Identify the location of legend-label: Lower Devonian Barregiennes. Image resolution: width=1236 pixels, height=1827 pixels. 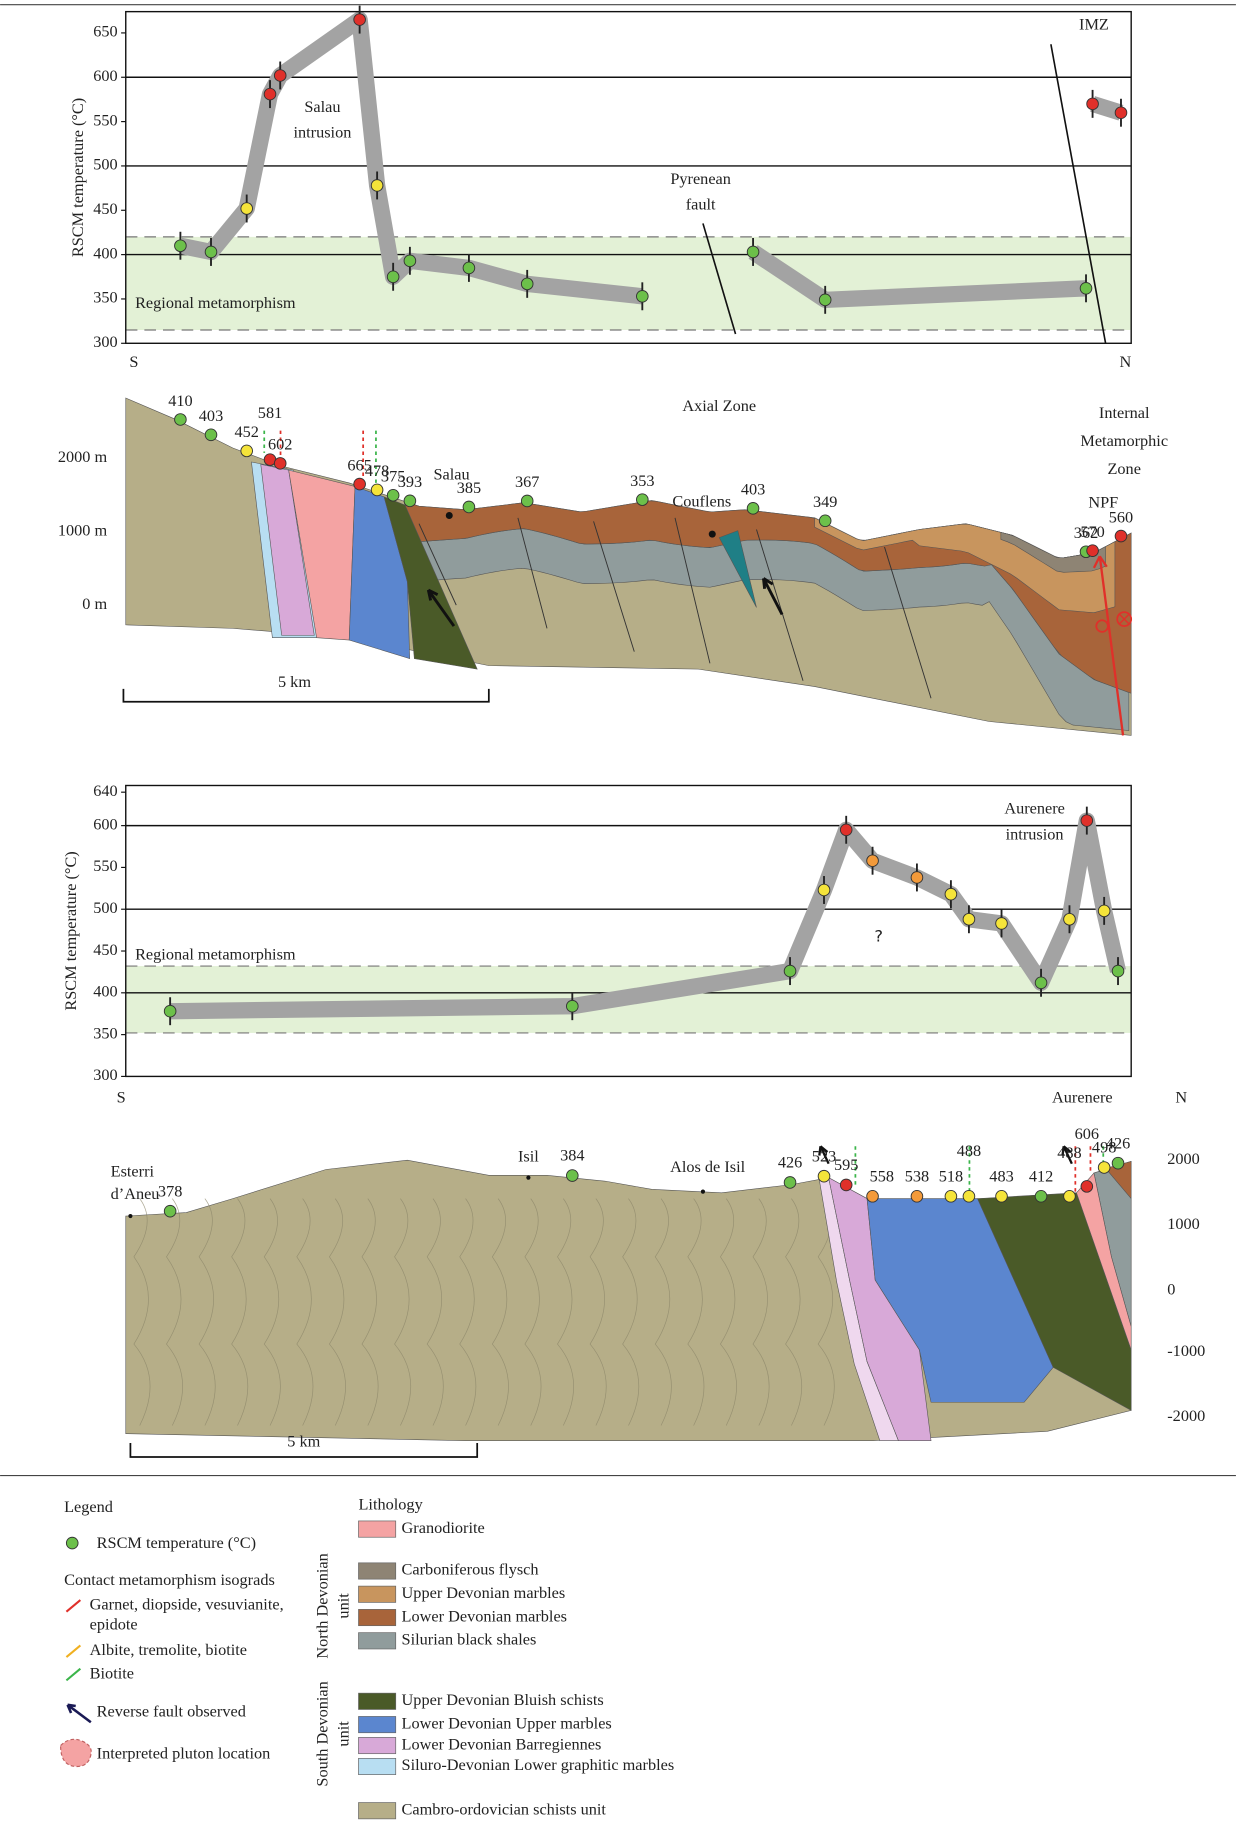
(502, 1743).